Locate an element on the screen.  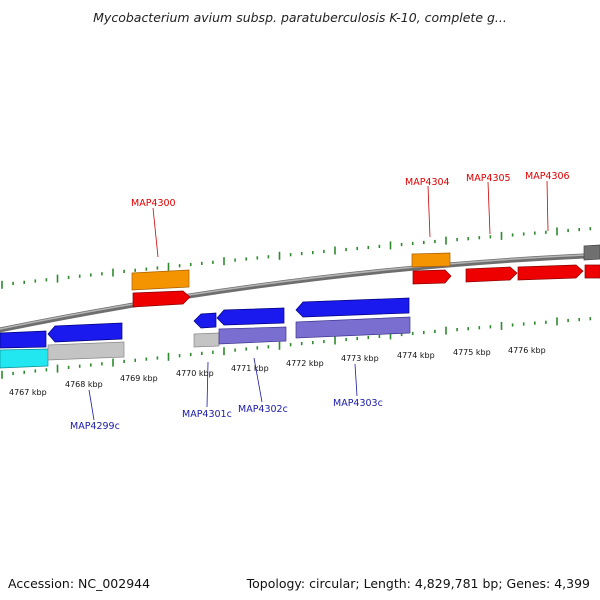
kbp-label: 4776 kbp is located at coordinates (527, 350).